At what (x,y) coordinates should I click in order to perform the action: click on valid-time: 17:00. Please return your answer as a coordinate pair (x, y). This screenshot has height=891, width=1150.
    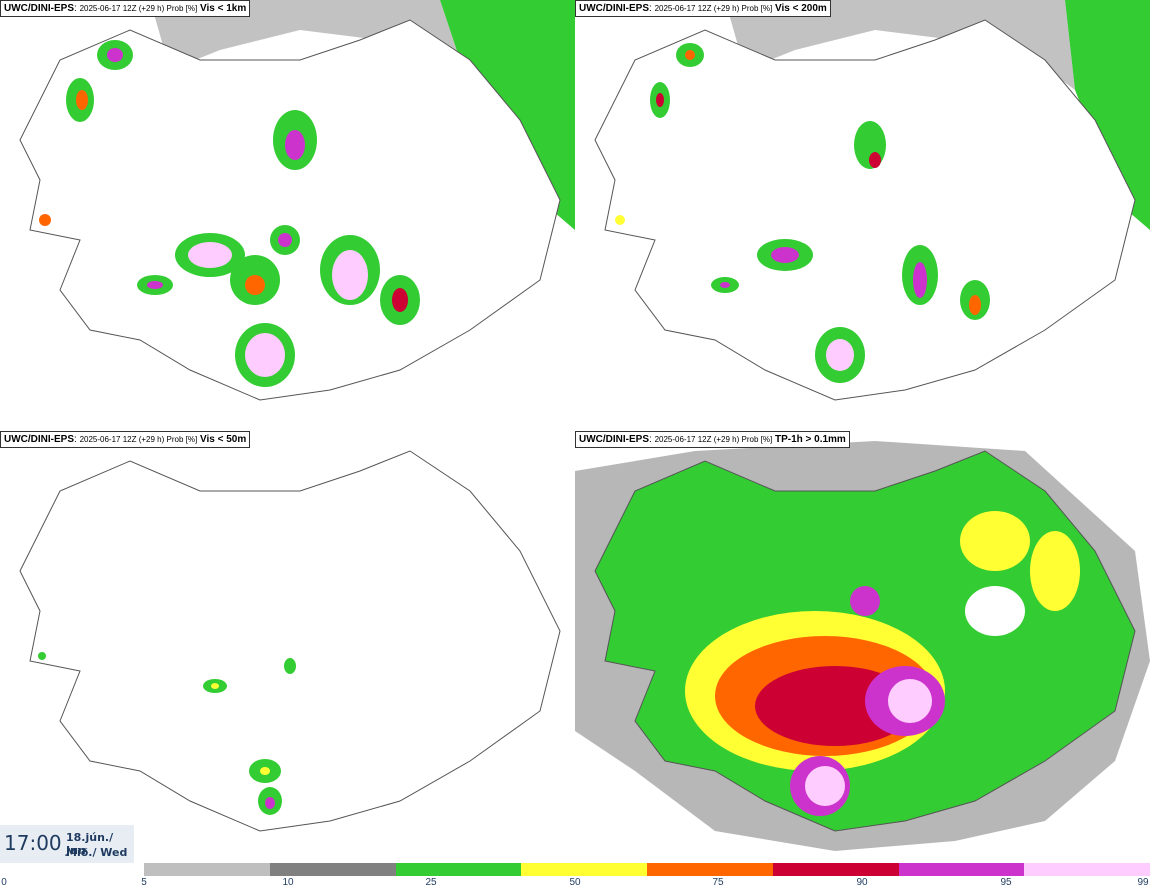
    Looking at the image, I should click on (33, 843).